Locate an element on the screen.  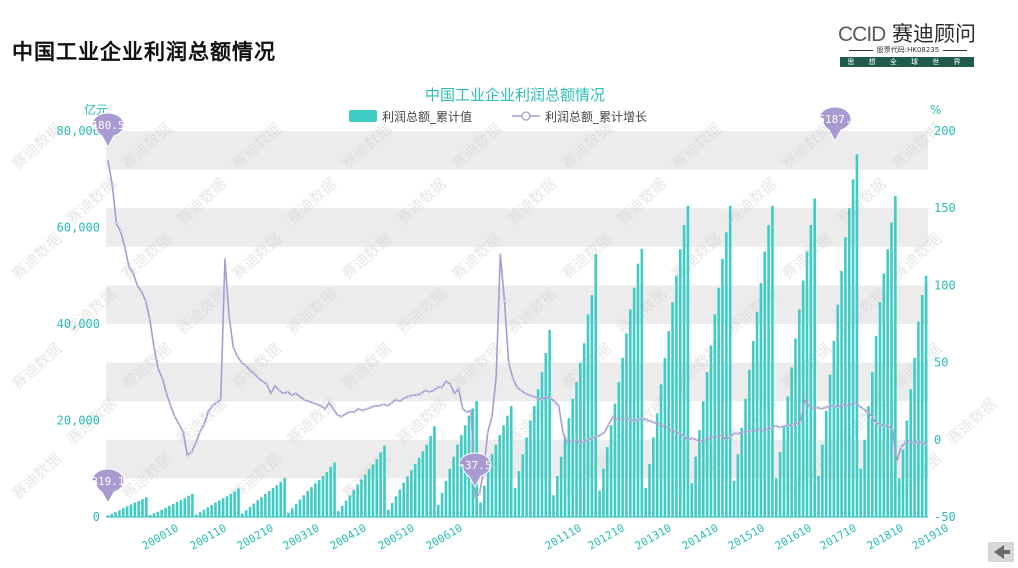
back-arrow-icon is located at coordinates (1001, 552).